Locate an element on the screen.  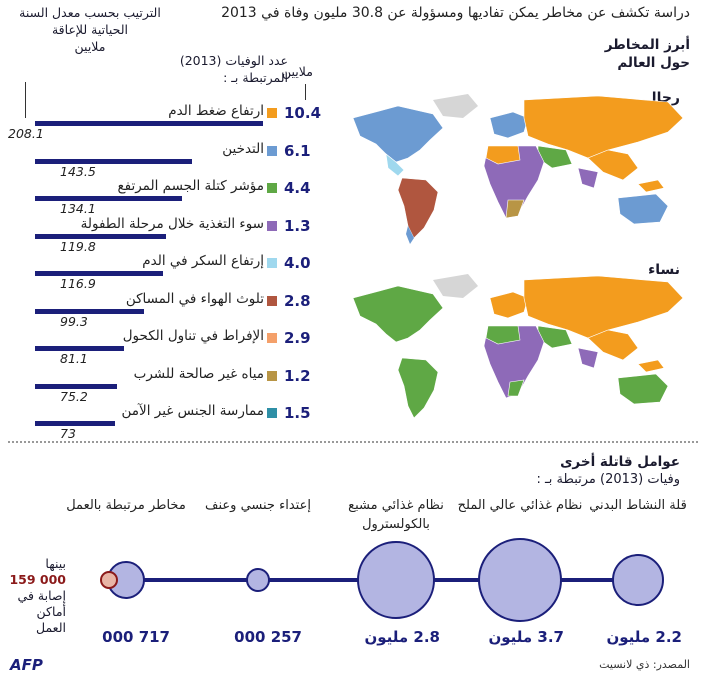
risk-label: تلوث الهواء في المساكن is located at coordinates (194, 298).